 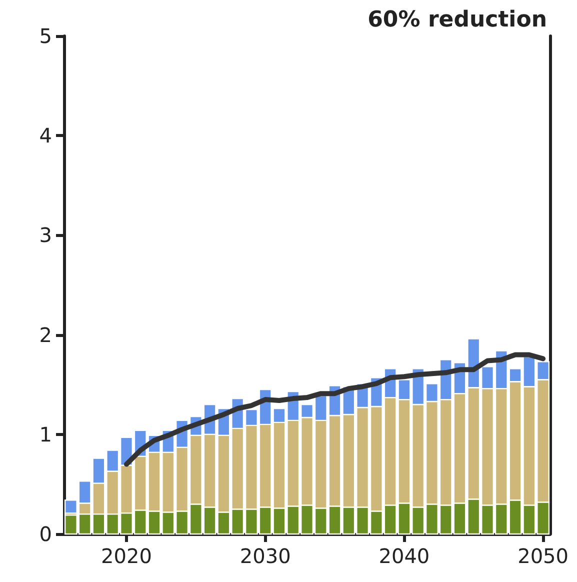 What do you see at coordinates (457, 20) in the screenshot?
I see `chart-title: 60% reduction` at bounding box center [457, 20].